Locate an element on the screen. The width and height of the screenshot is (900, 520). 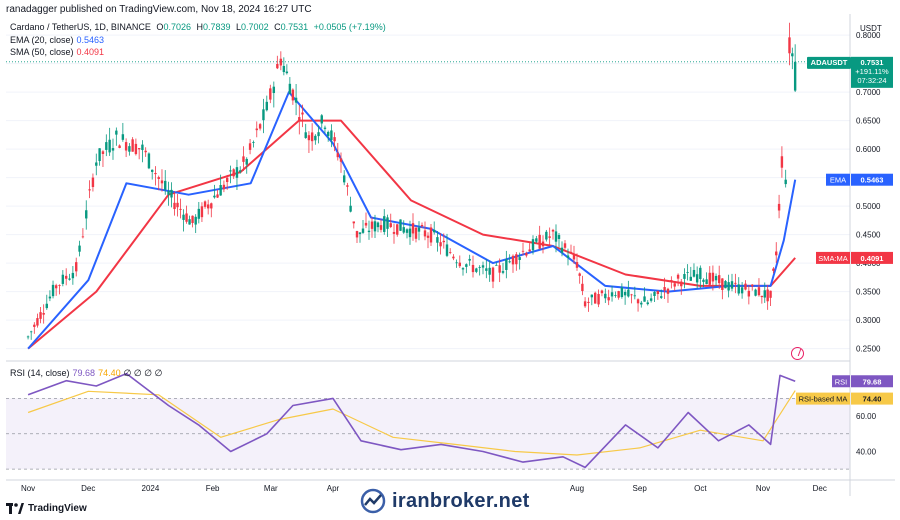
rsi-ma-tag-label-bg is located at coordinates (823, 398).